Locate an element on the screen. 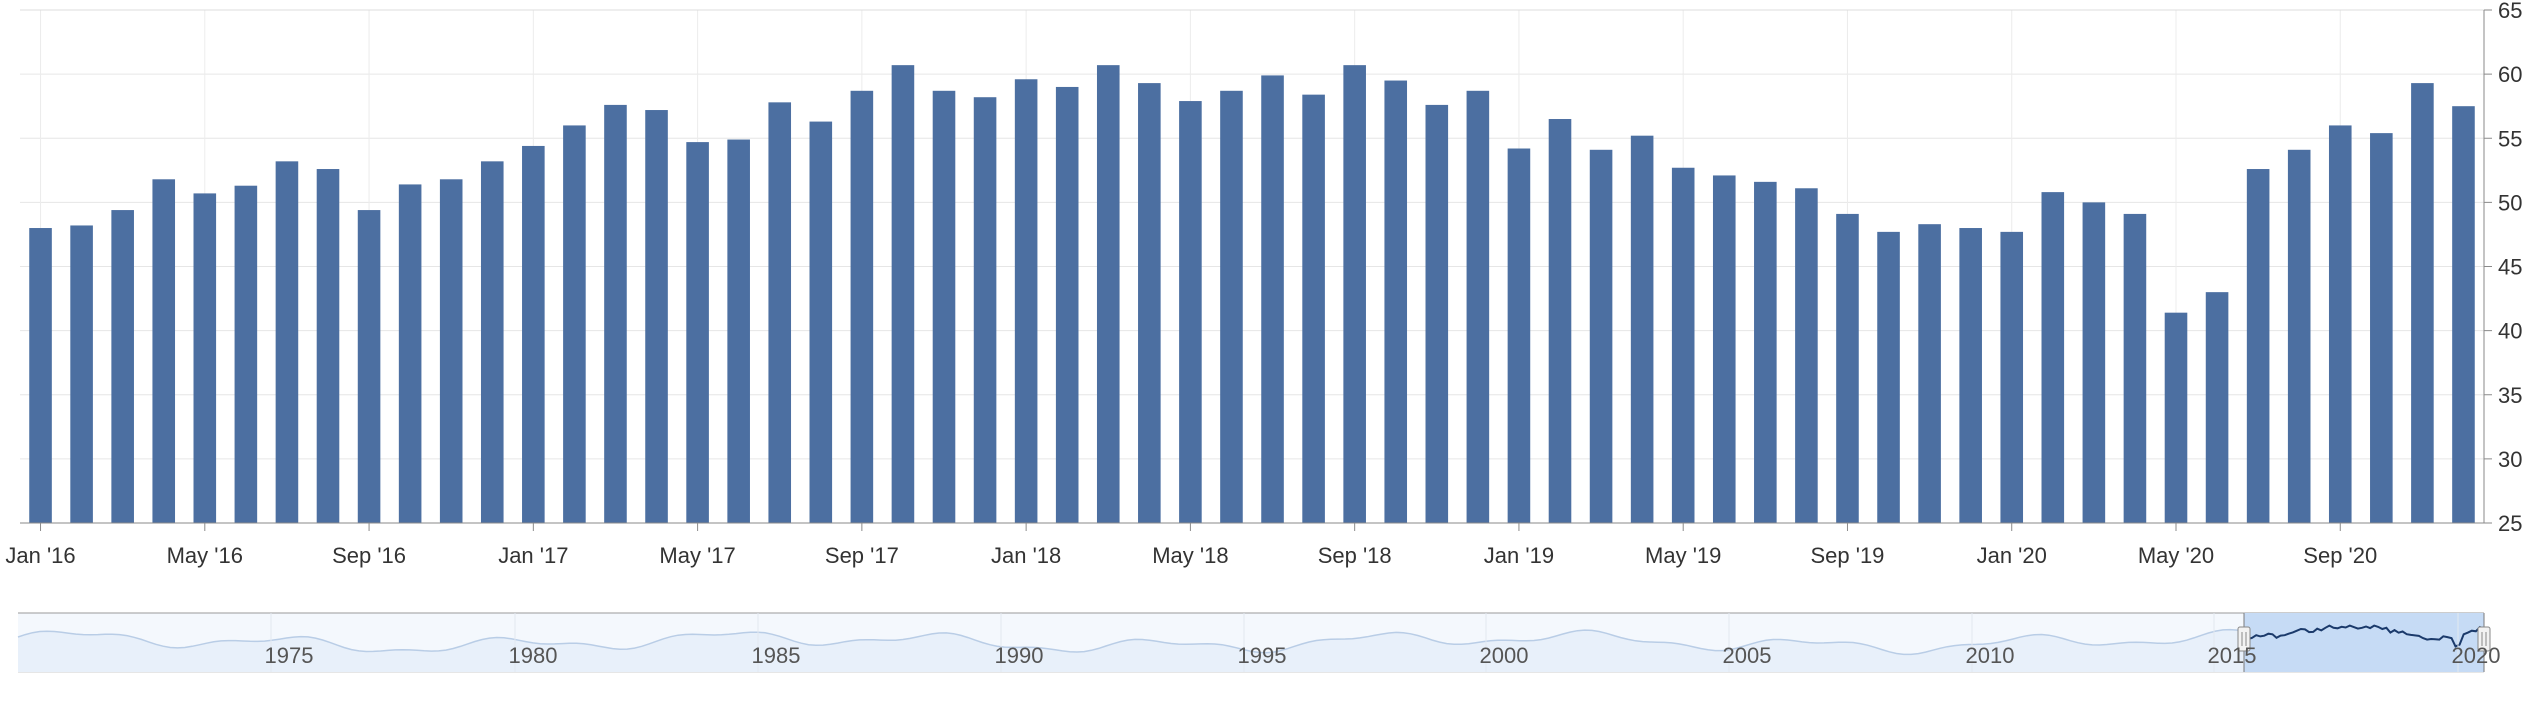 Image resolution: width=2538 pixels, height=707 pixels. x-tick-label: May '18 is located at coordinates (1190, 555).